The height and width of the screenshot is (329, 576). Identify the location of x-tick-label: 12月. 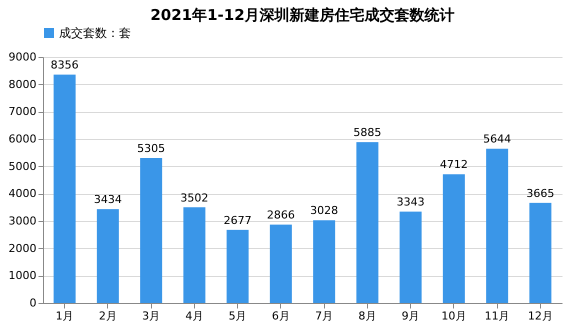
(540, 316).